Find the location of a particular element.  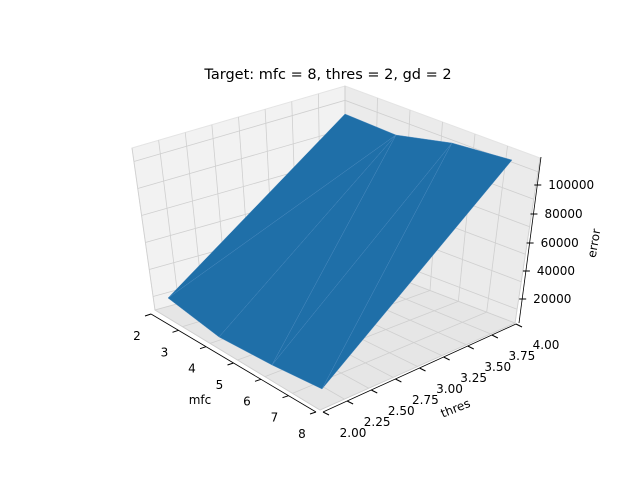

y-tick-label: 4.00 is located at coordinates (546, 345).